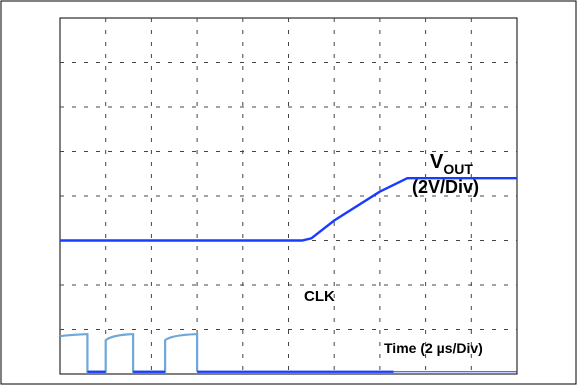  What do you see at coordinates (319, 296) in the screenshot?
I see `clk-label: CLK` at bounding box center [319, 296].